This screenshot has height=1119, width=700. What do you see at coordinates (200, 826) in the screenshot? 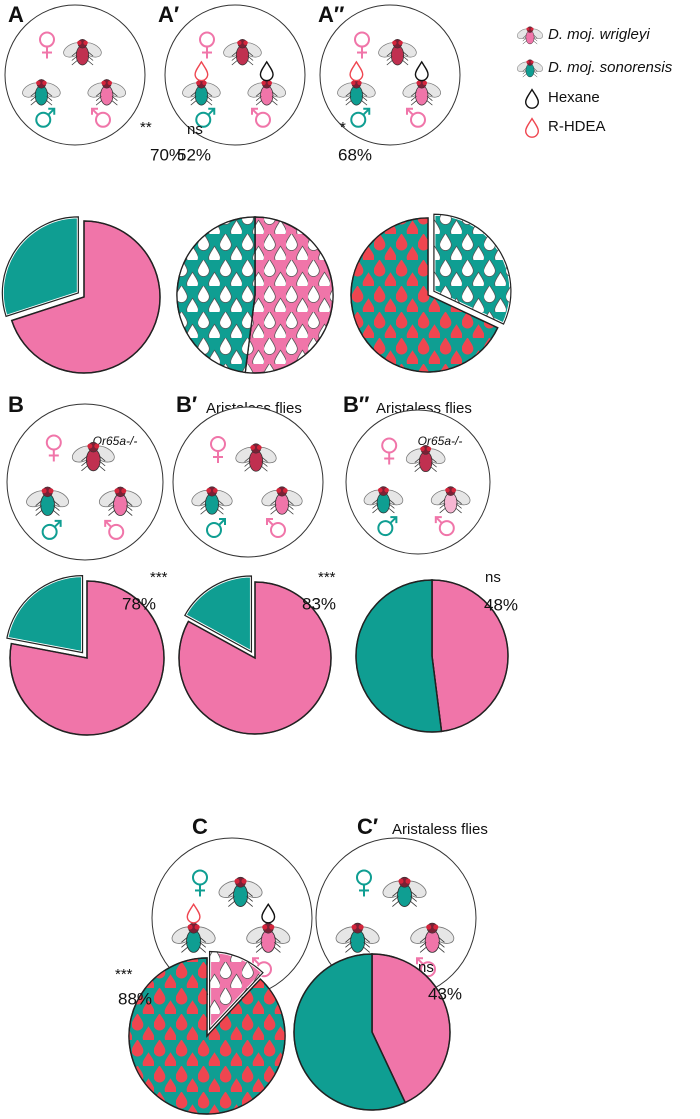
I see `panel-label: C` at bounding box center [200, 826].